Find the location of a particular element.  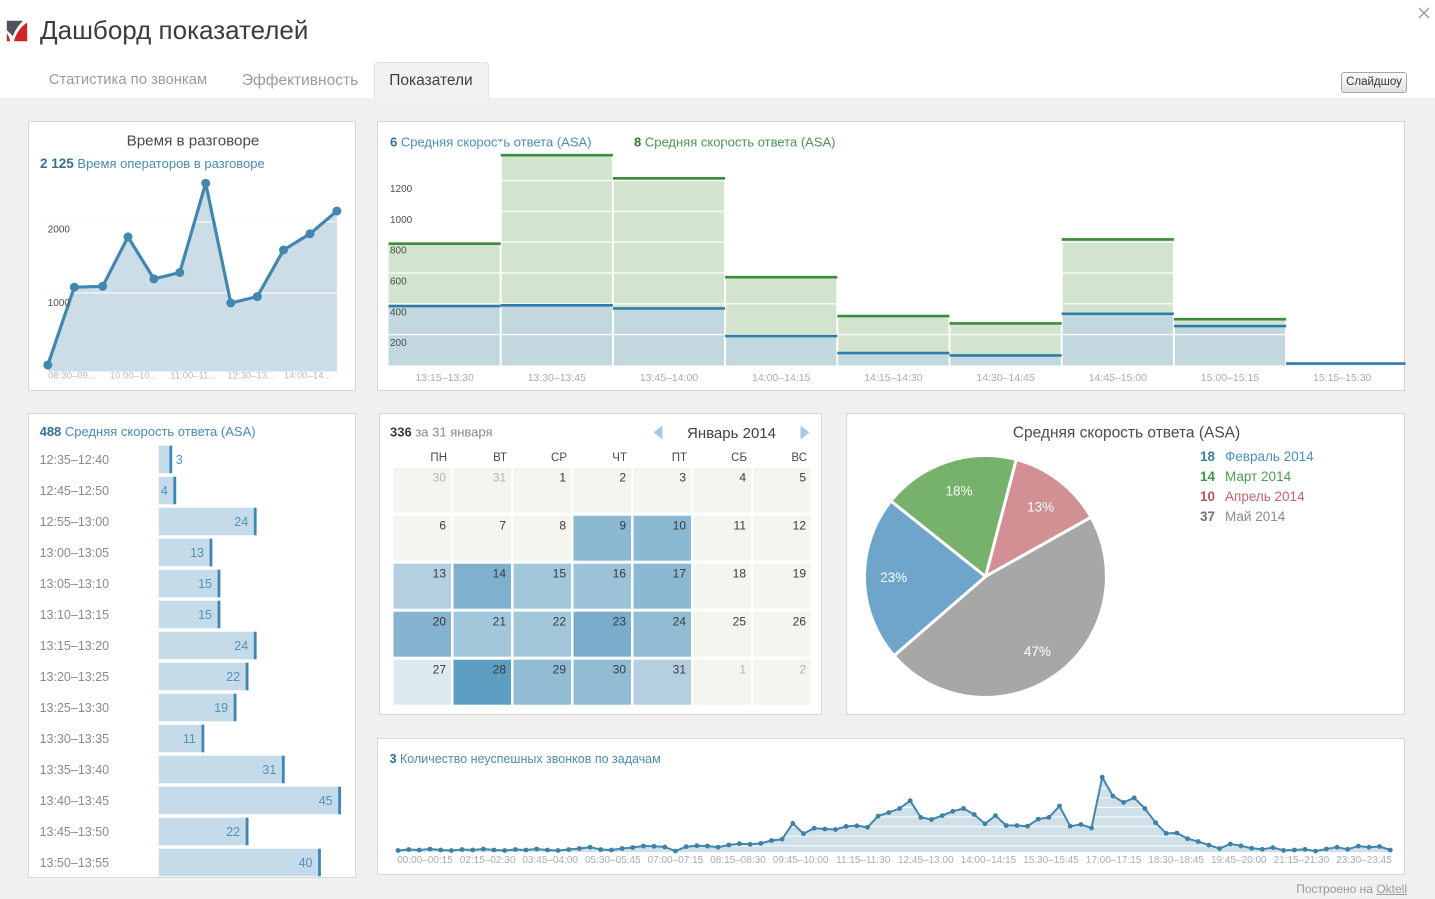

svg-text: 20 is located at coordinates (439, 621).